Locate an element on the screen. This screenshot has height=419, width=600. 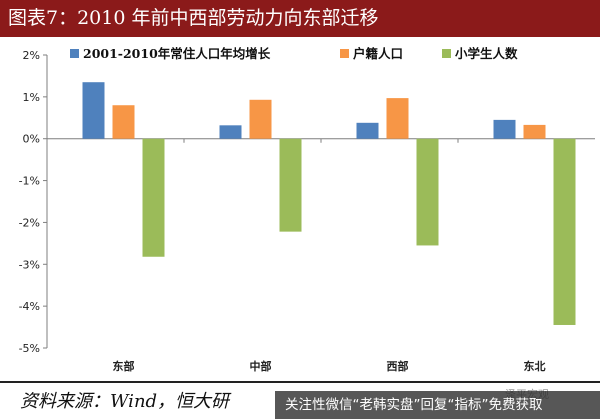
y-tick-label: 1% is located at coordinates (31, 97).